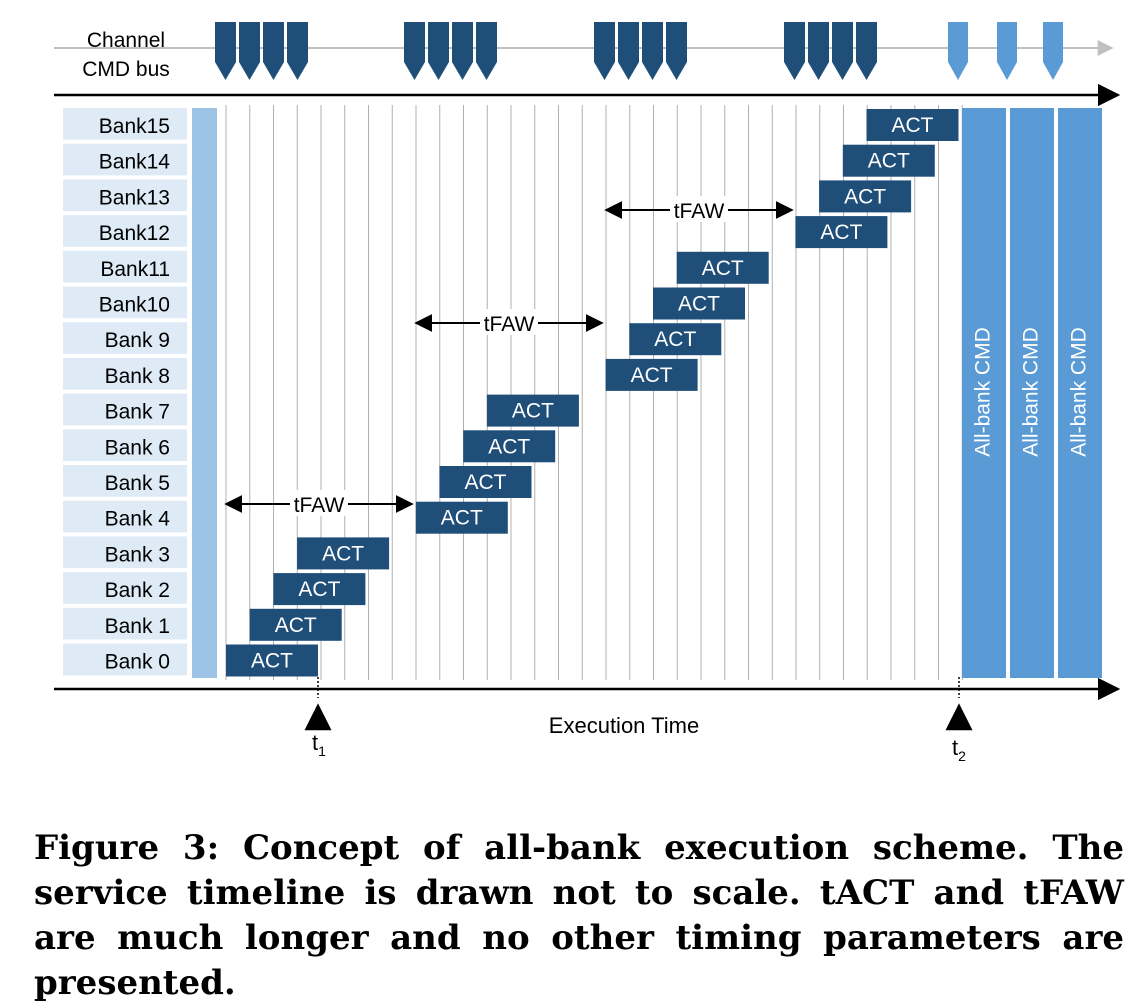 This screenshot has width=1146, height=1006. Describe the element at coordinates (126, 40) in the screenshot. I see `cmd-bus-label-line1: Channel` at that location.